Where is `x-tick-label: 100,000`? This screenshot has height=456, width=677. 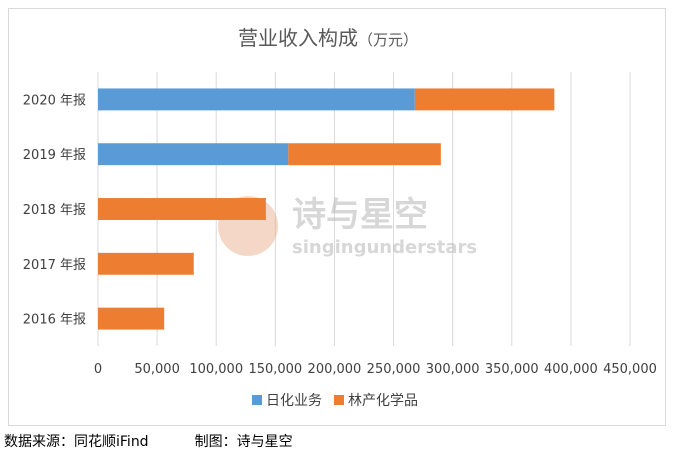 x-tick-label: 100,000 is located at coordinates (216, 369).